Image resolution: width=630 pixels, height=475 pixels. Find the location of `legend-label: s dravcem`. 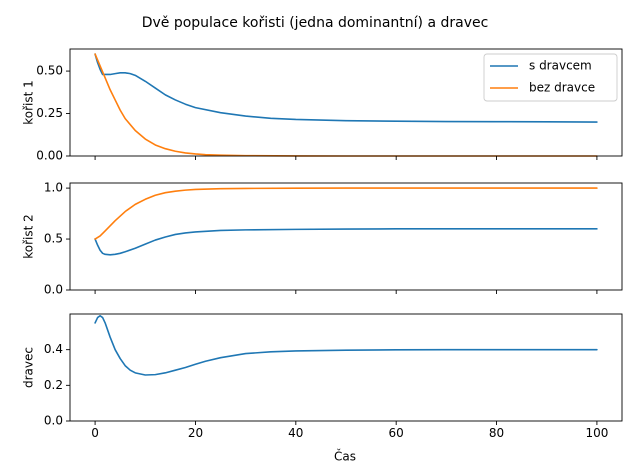

legend-label: s dravcem is located at coordinates (560, 66).